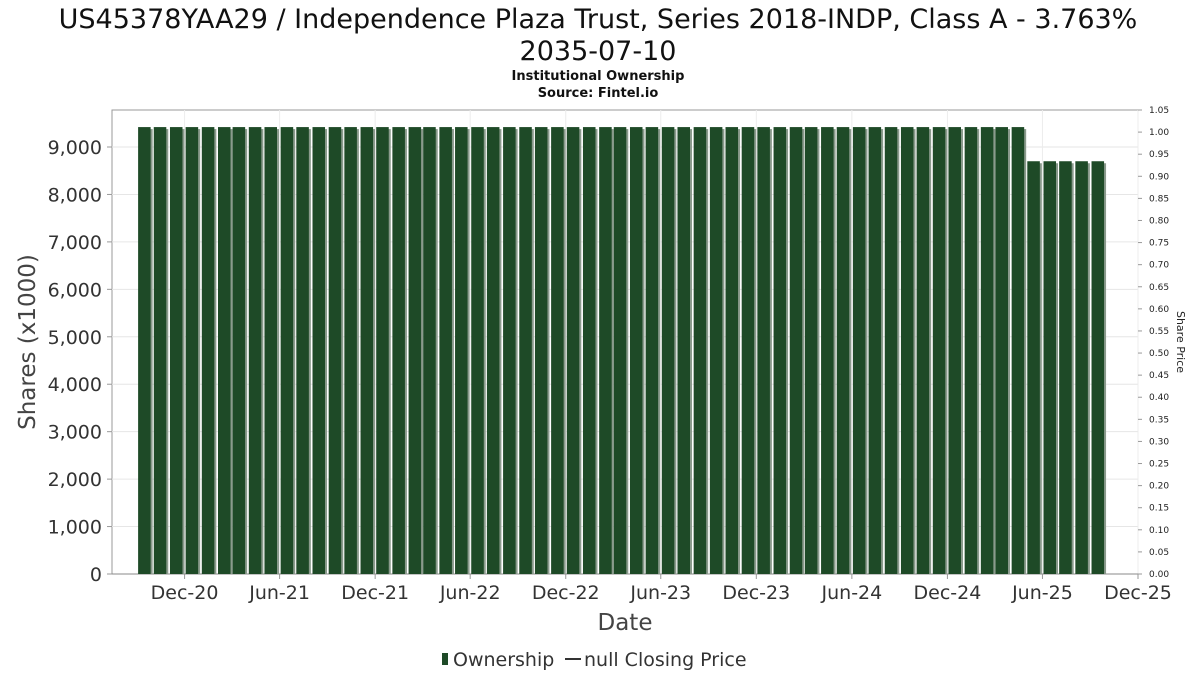 This screenshot has width=1200, height=675. What do you see at coordinates (1159, 398) in the screenshot?
I see `y2-tick-label: 0.40` at bounding box center [1159, 398].